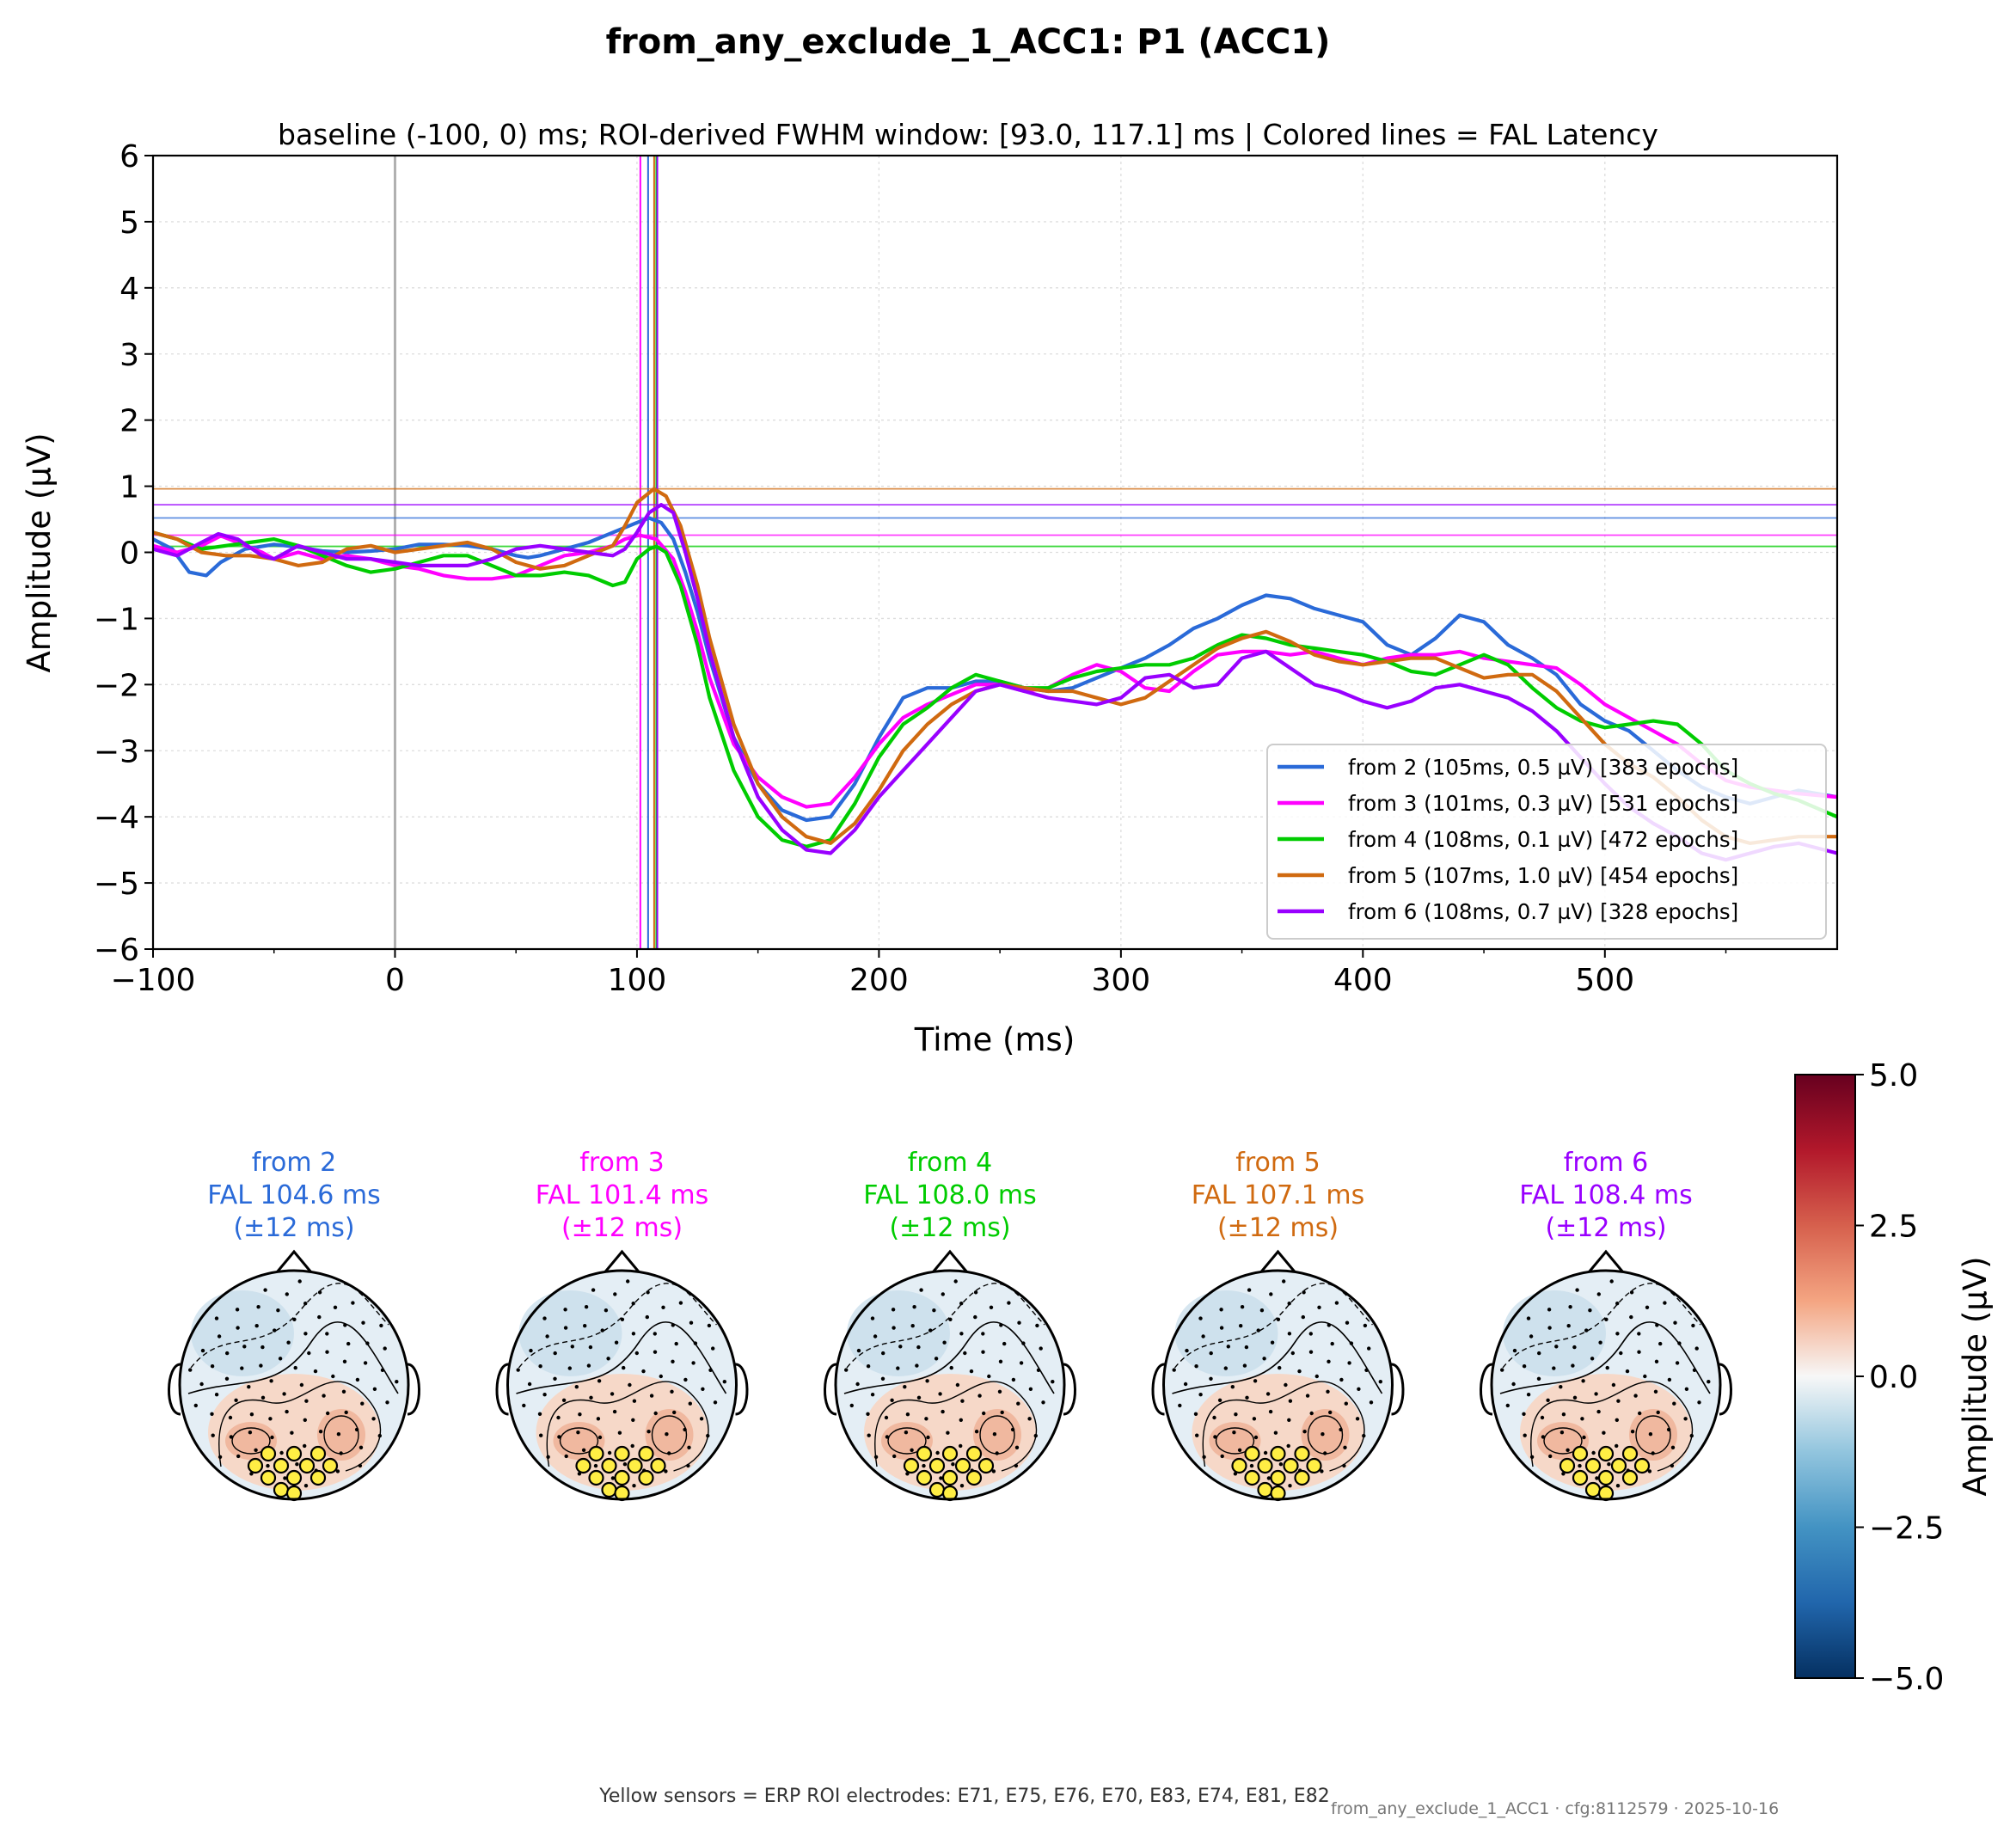  Describe the element at coordinates (294, 1385) in the screenshot. I see `head-outline` at that location.